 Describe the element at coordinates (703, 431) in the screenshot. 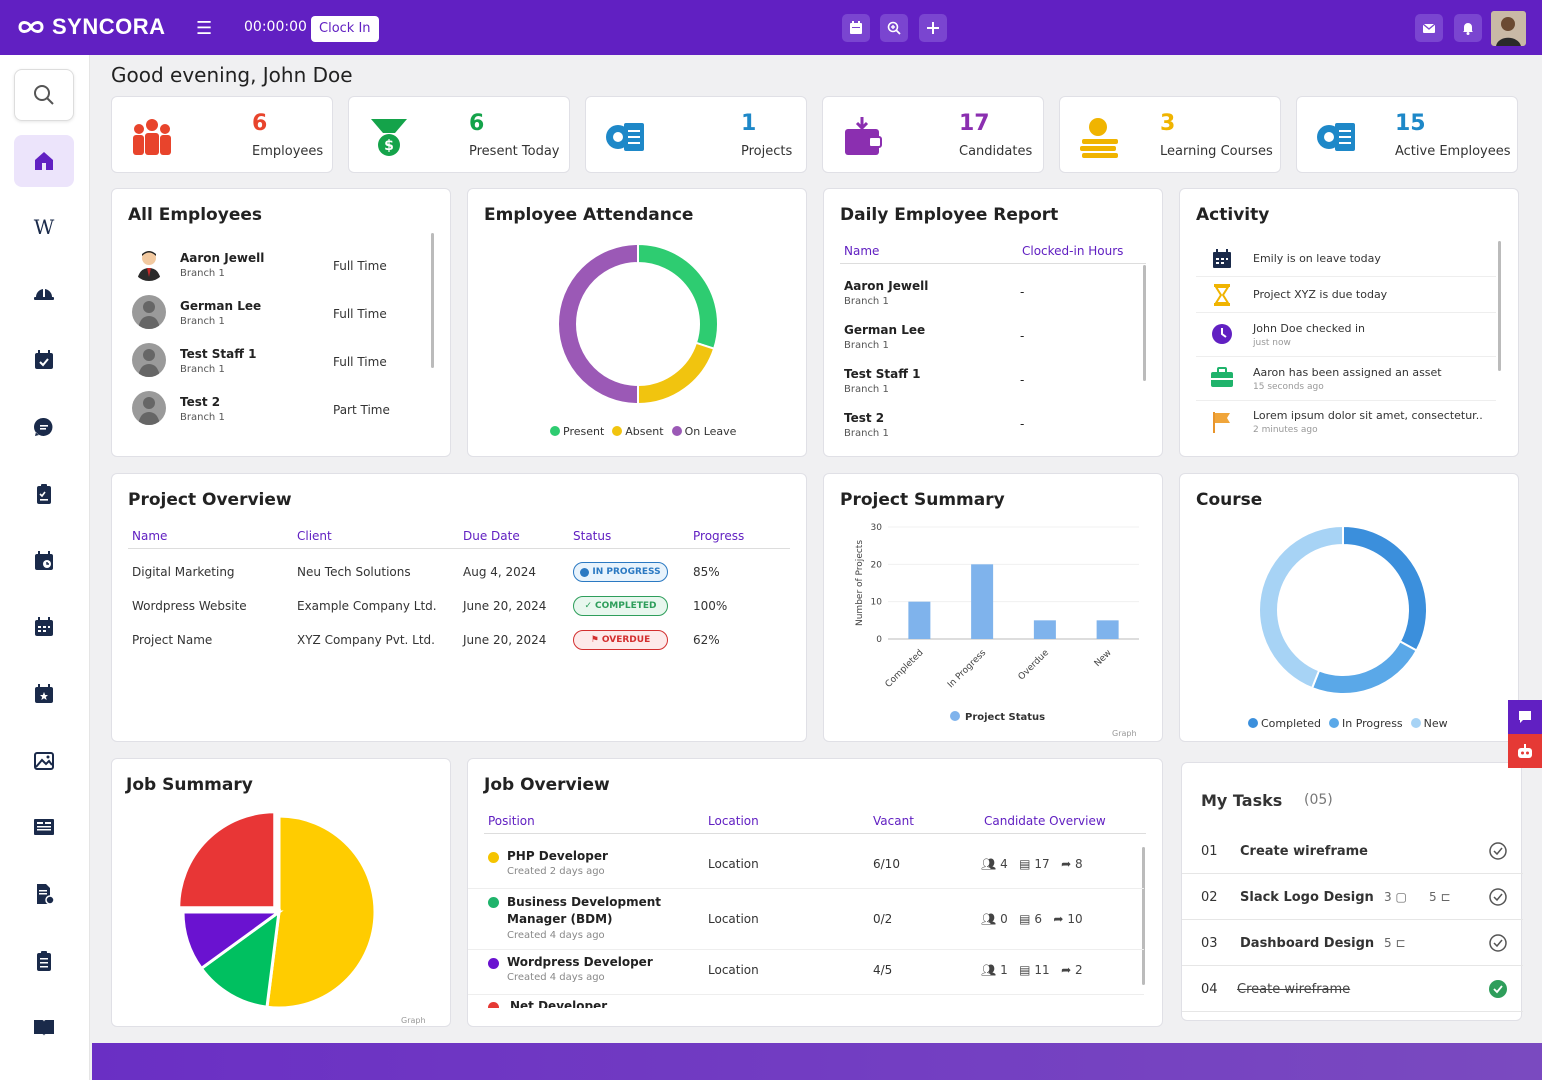

I see `legend-item: On Leave` at that location.